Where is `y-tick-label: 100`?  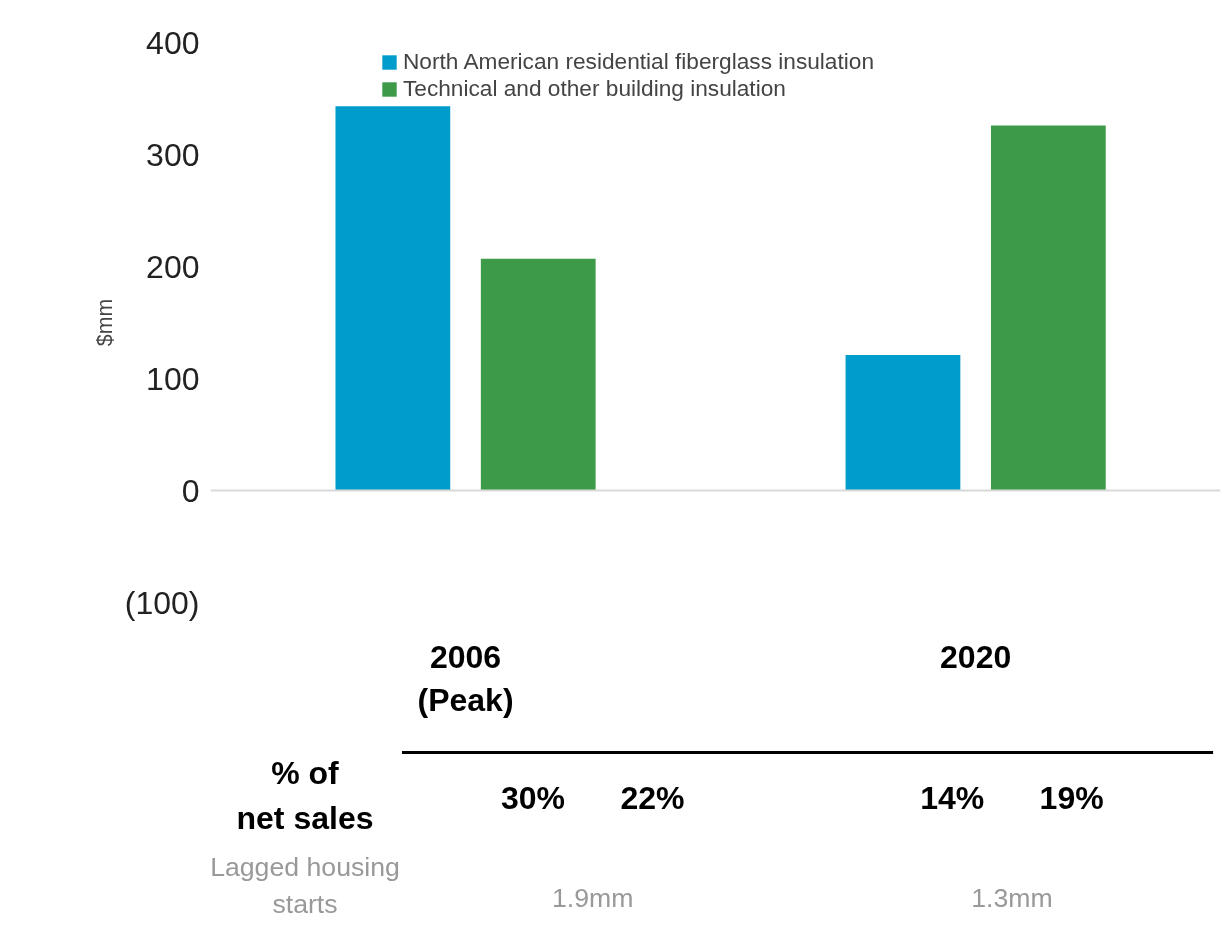 y-tick-label: 100 is located at coordinates (173, 378).